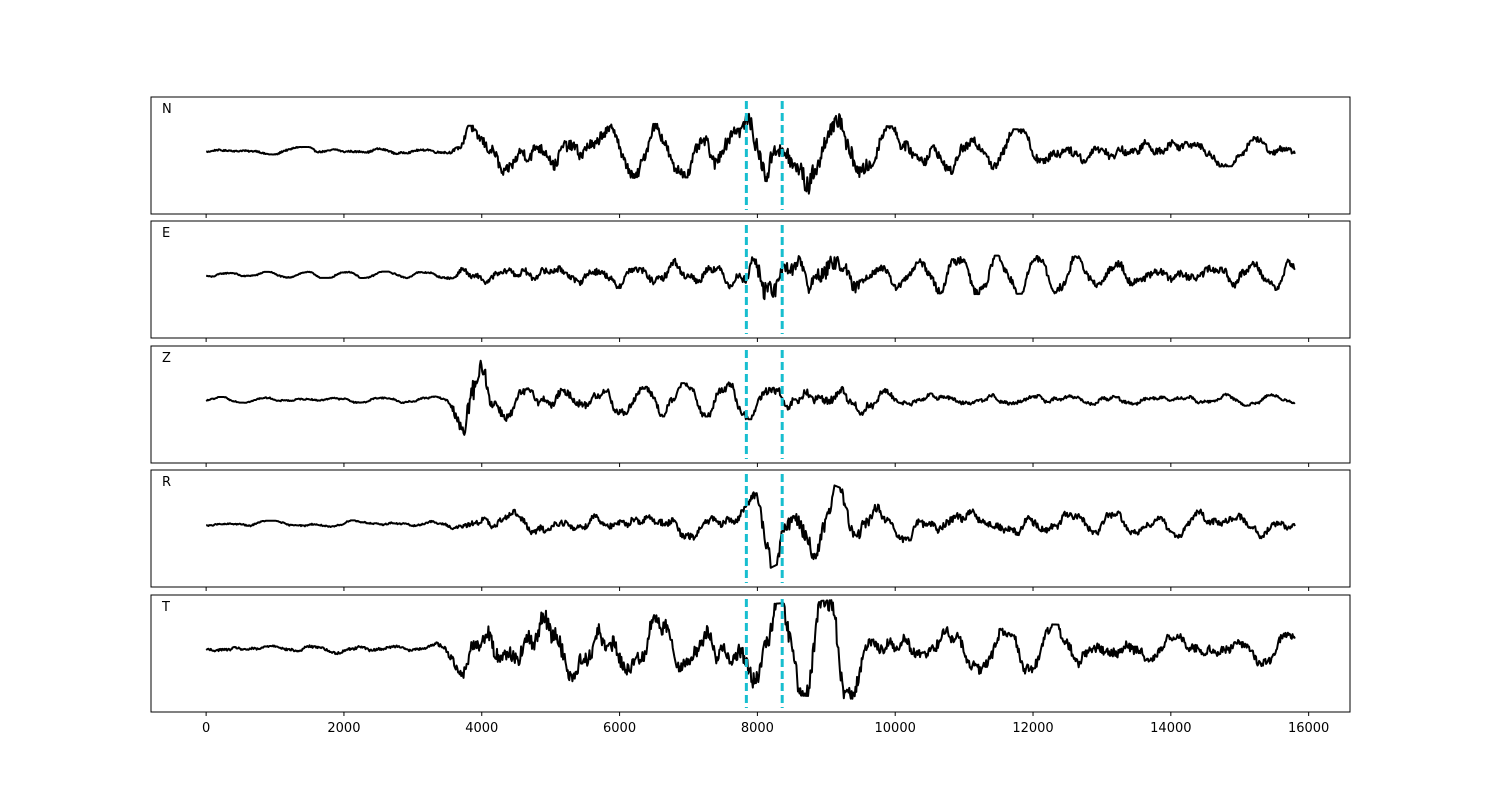  Describe the element at coordinates (1032, 728) in the screenshot. I see `x-tick-label: 12000` at that location.